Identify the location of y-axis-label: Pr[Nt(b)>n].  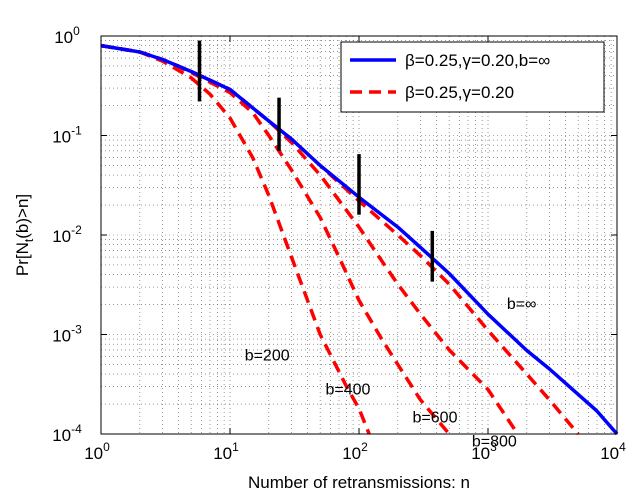
(24, 235).